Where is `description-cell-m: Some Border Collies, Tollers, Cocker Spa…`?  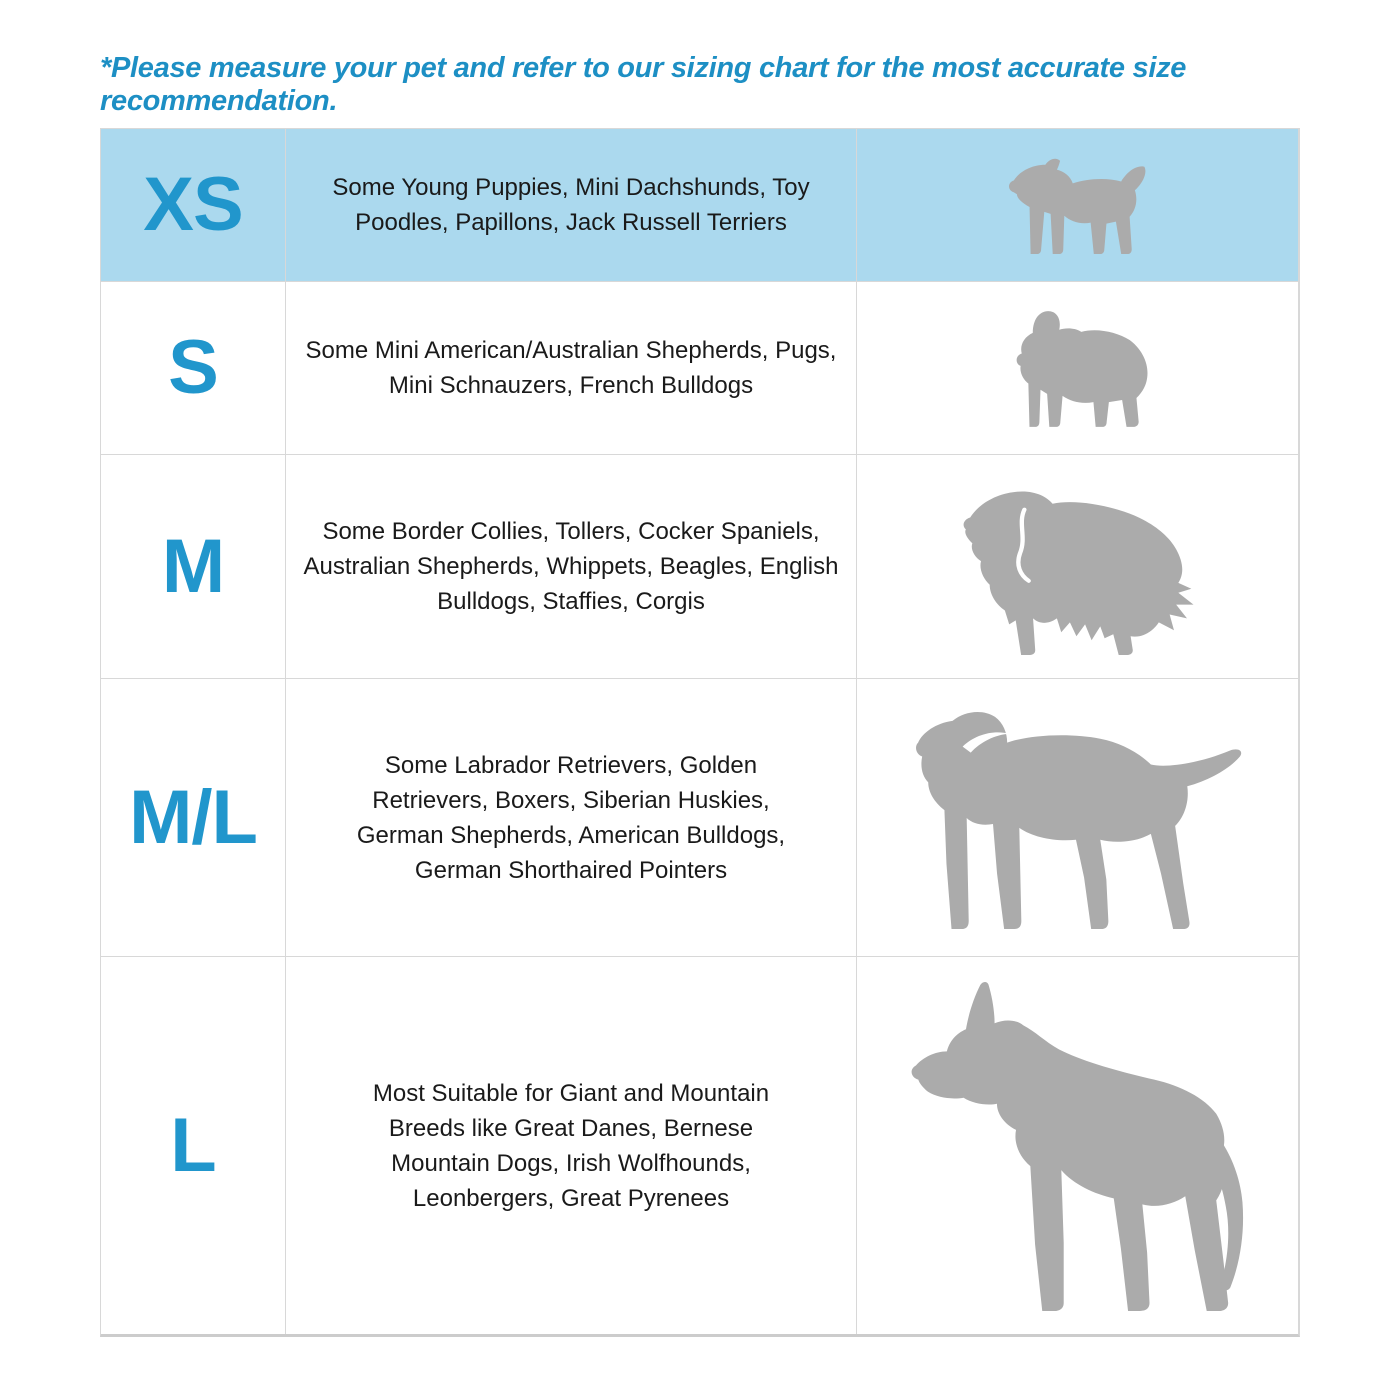
description-cell-m: Some Border Collies, Tollers, Cocker Spa… is located at coordinates (571, 566).